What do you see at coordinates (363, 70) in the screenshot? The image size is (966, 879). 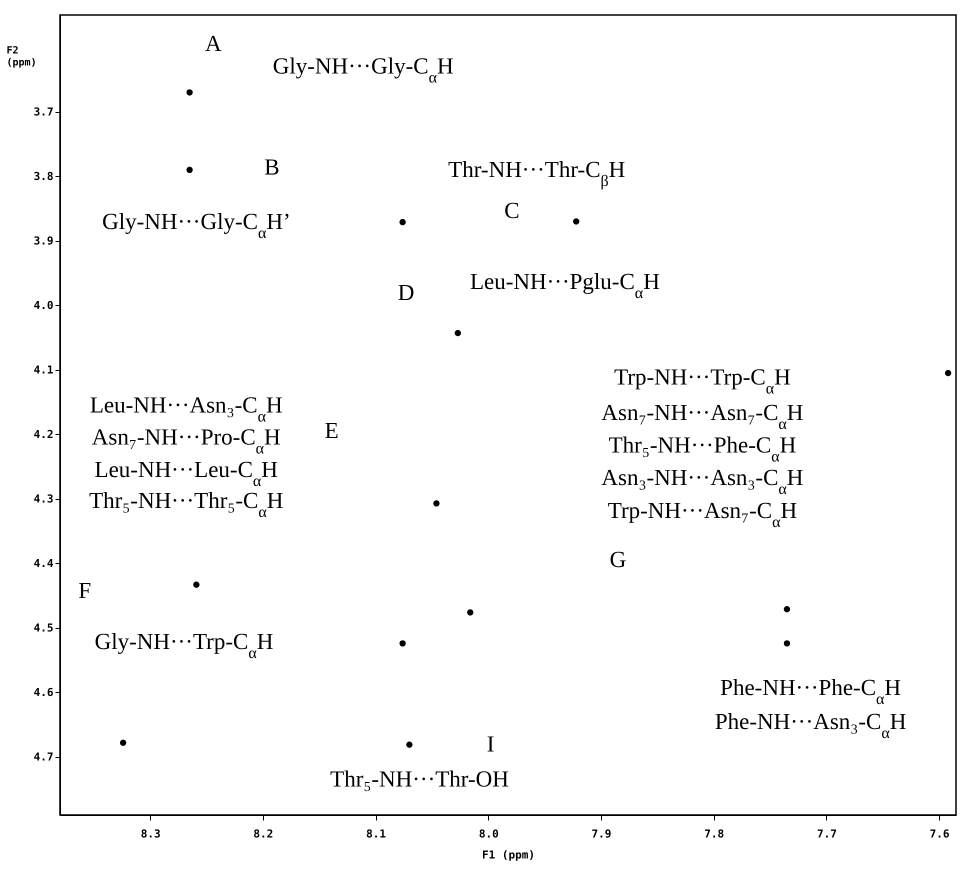 I see `annotation: Gly-NH···Gly-C$_{α}$H` at bounding box center [363, 70].